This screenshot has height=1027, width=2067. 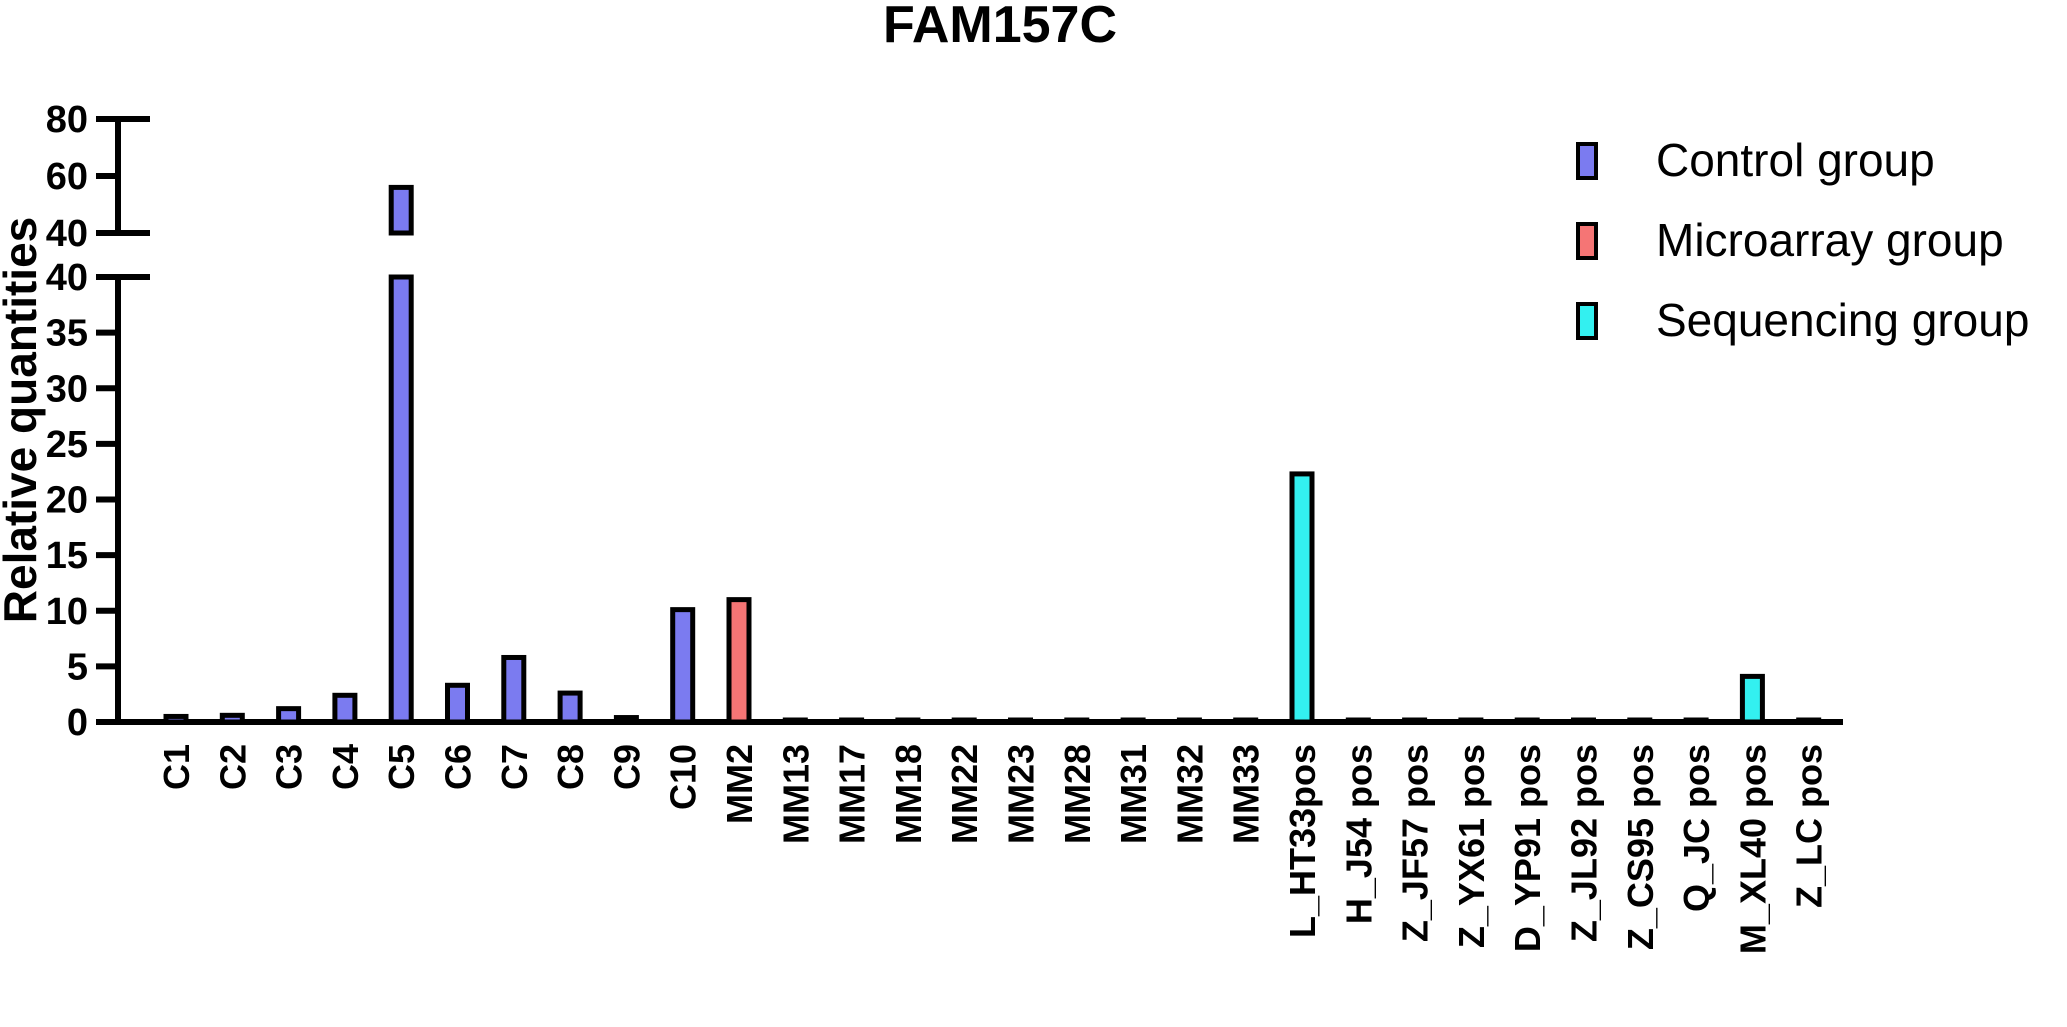 What do you see at coordinates (852, 721) in the screenshot?
I see `bar-mm17` at bounding box center [852, 721].